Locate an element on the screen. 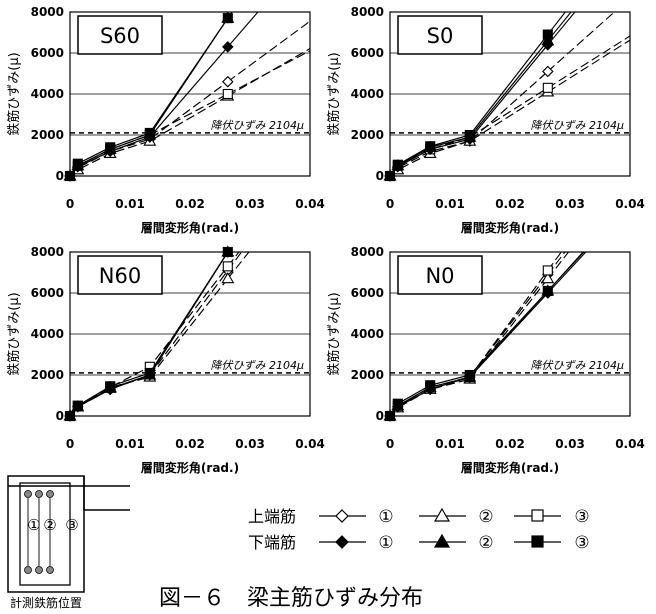 The width and height of the screenshot is (656, 614). data-point-diamond-open is located at coordinates (228, 81).